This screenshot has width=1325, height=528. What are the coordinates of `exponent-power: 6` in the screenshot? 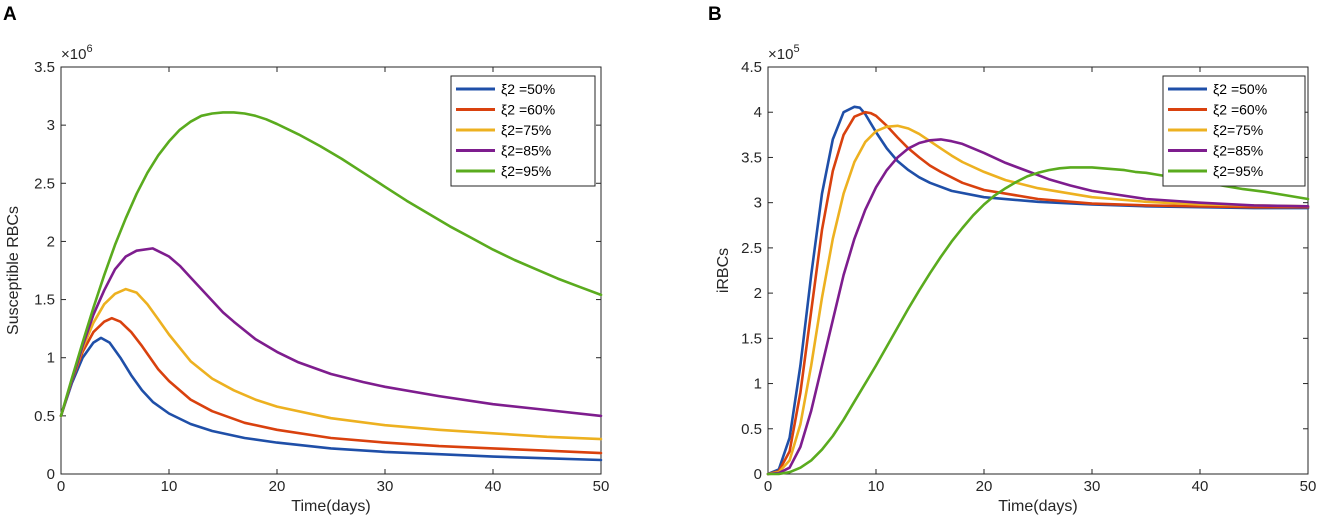 It's located at (89, 49).